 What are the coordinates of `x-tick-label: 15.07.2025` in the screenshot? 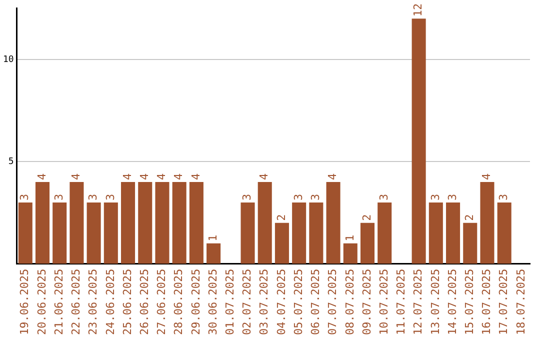 It's located at (469, 302).